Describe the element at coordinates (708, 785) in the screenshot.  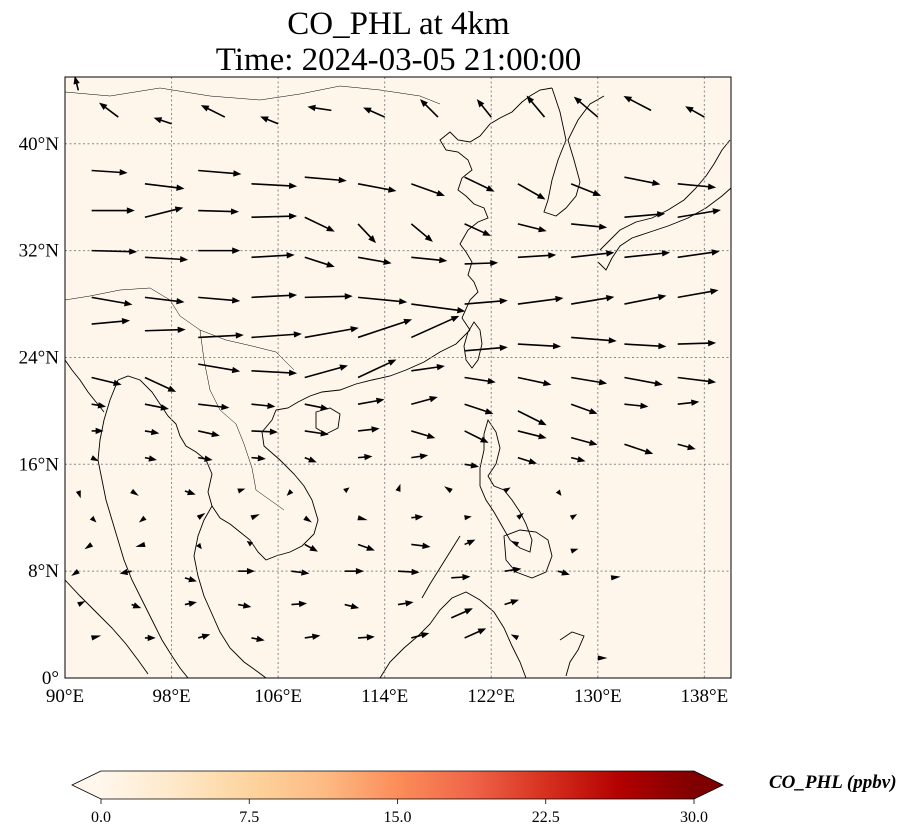
I see `colorbar-overflow-extension` at that location.